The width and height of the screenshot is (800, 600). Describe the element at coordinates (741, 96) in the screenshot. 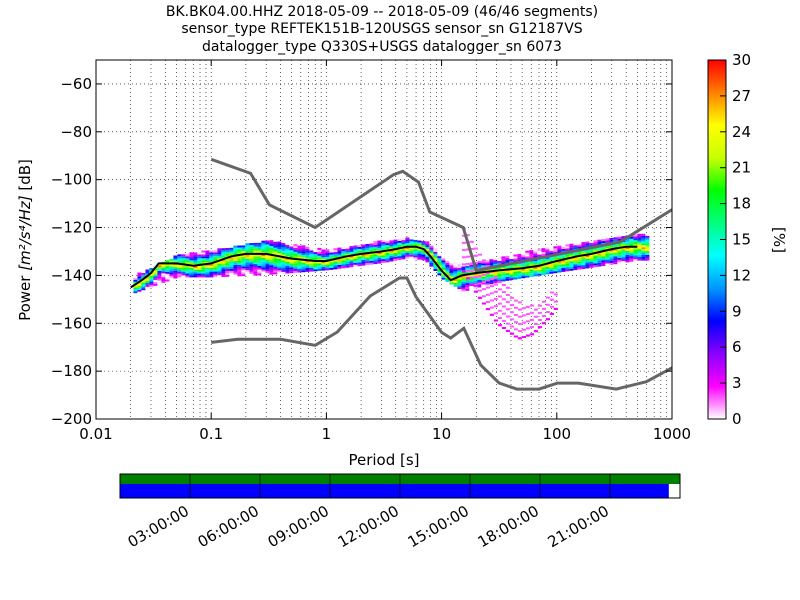

I see `colorbar-tick-label: 27` at that location.